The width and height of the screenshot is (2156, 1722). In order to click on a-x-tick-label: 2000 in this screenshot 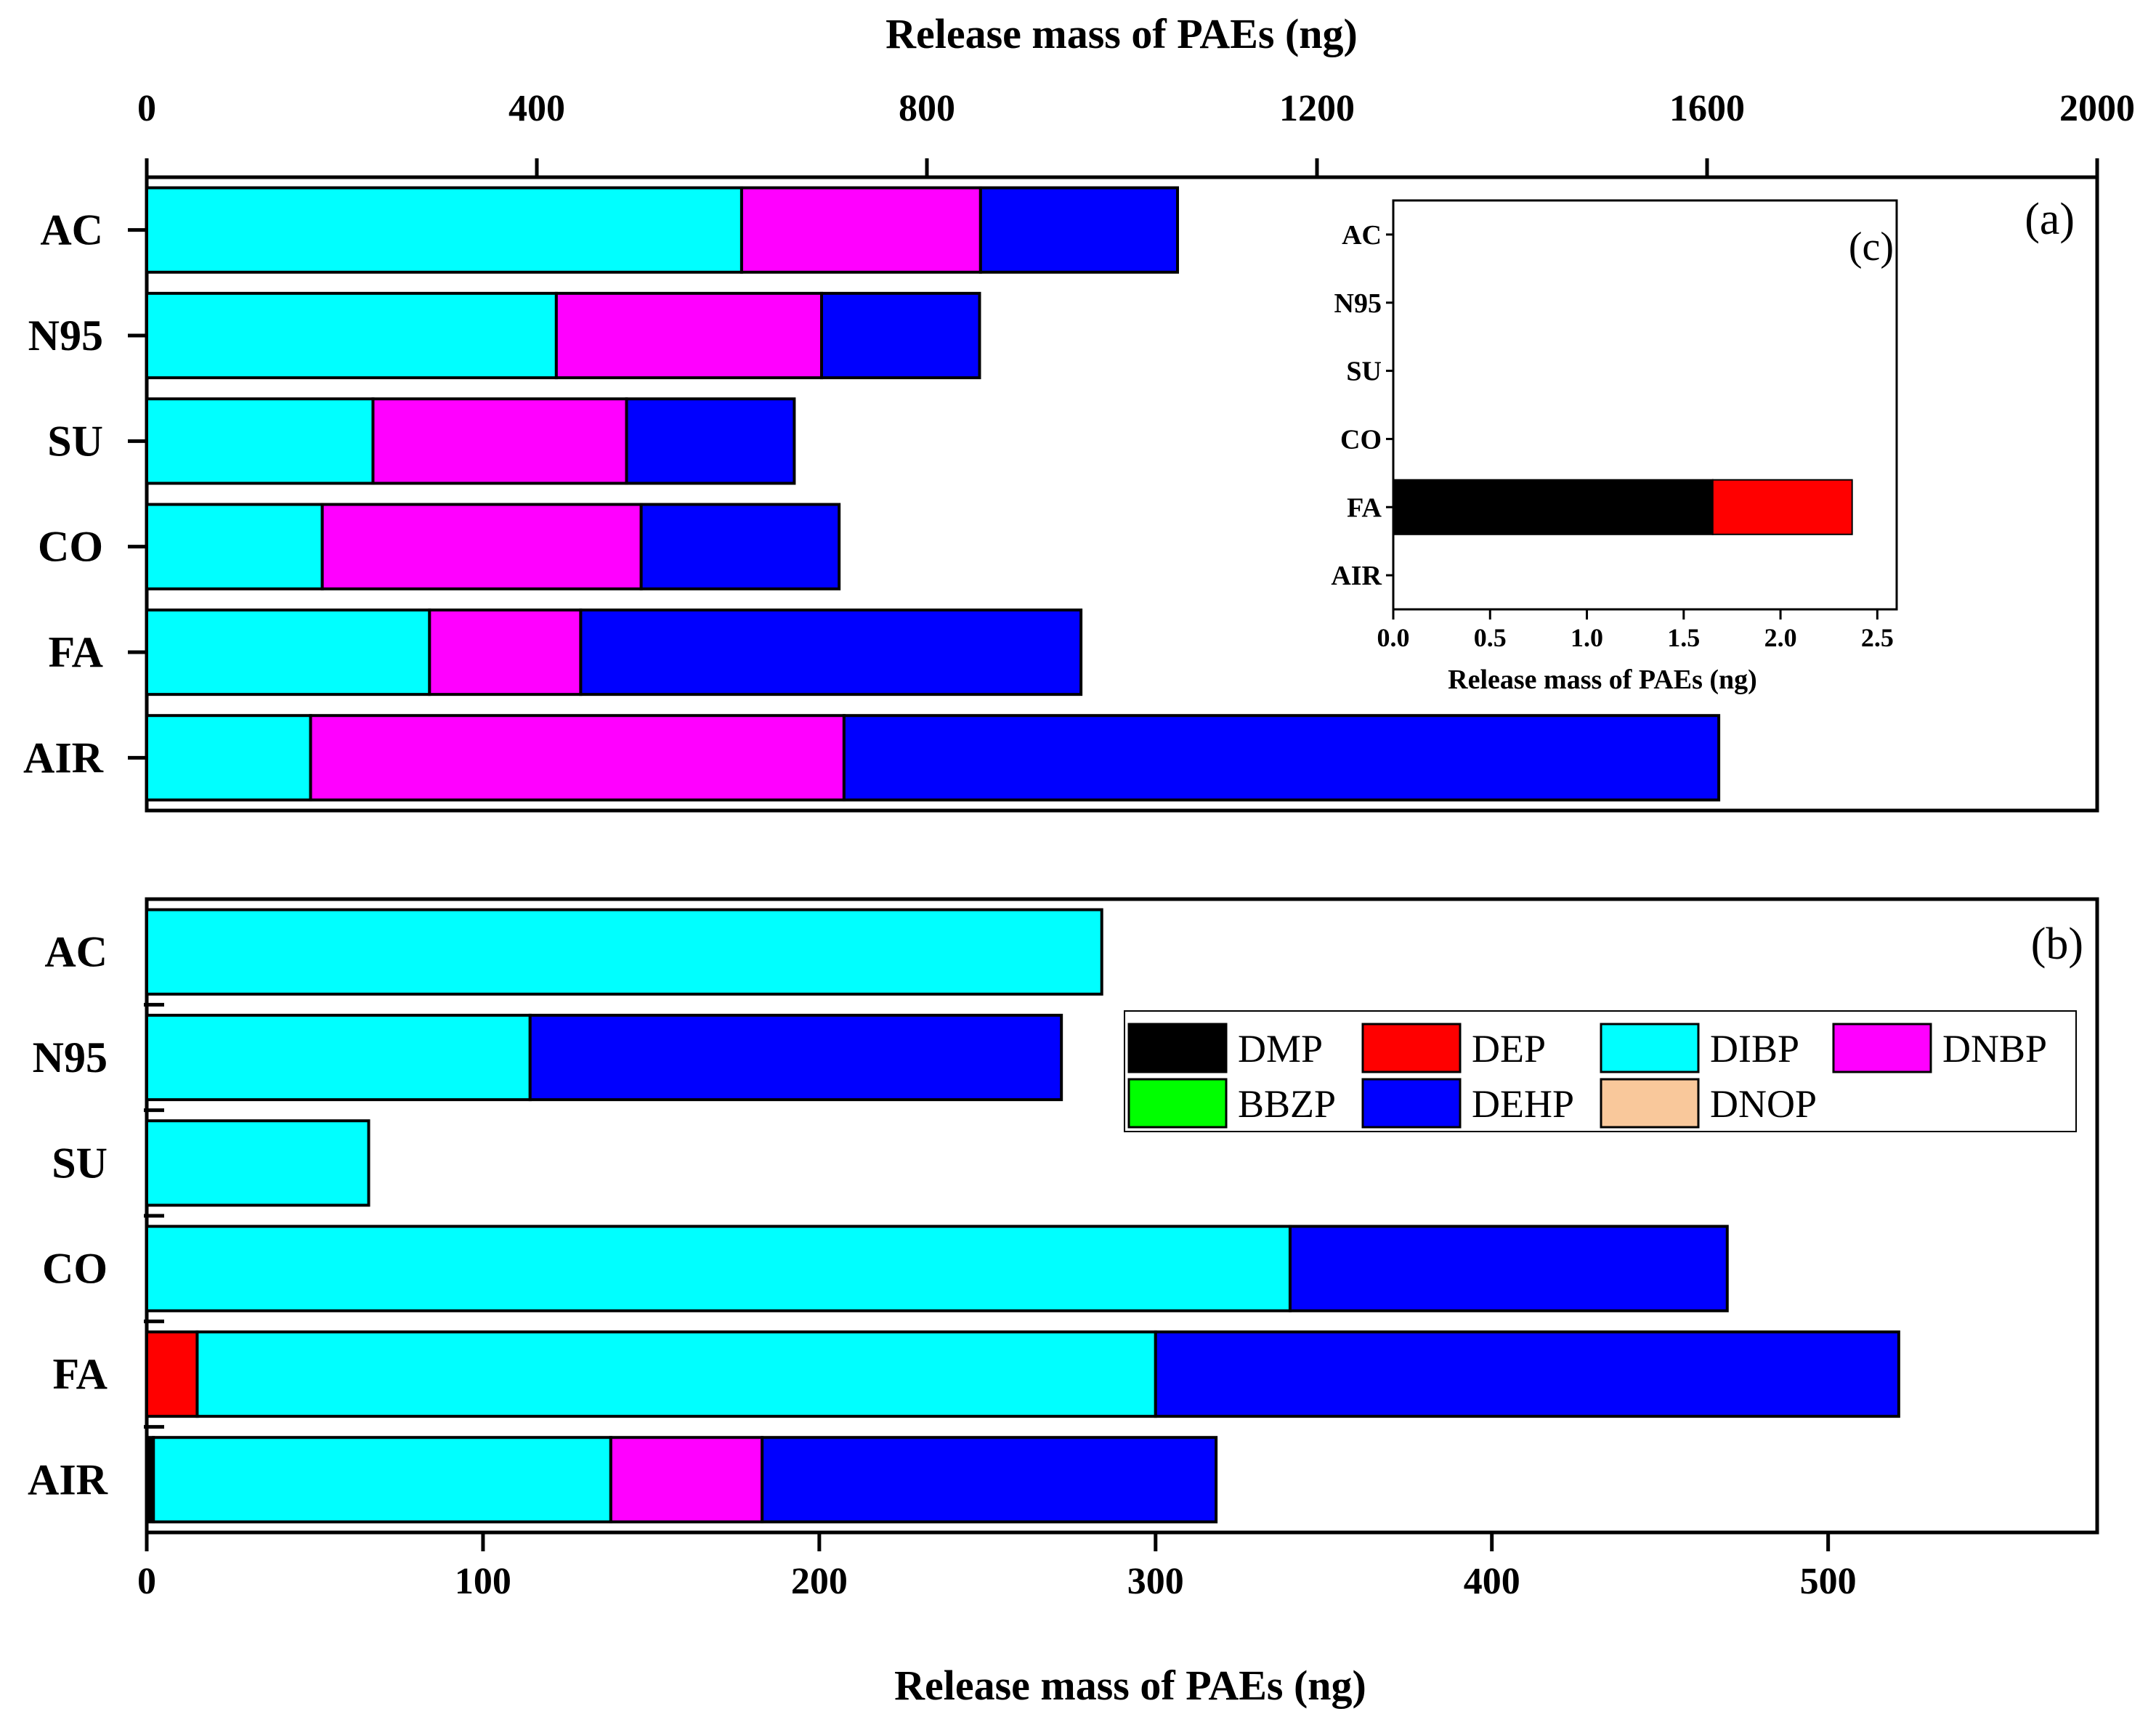, I will do `click(2097, 108)`.